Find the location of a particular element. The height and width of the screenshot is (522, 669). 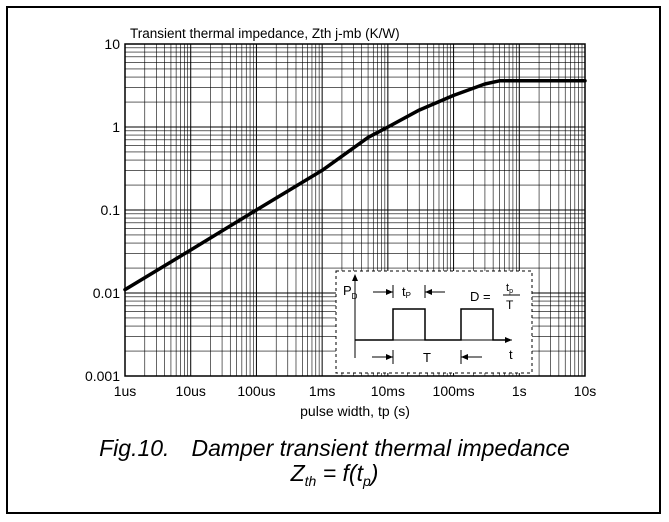

inset-box is located at coordinates (434, 322).